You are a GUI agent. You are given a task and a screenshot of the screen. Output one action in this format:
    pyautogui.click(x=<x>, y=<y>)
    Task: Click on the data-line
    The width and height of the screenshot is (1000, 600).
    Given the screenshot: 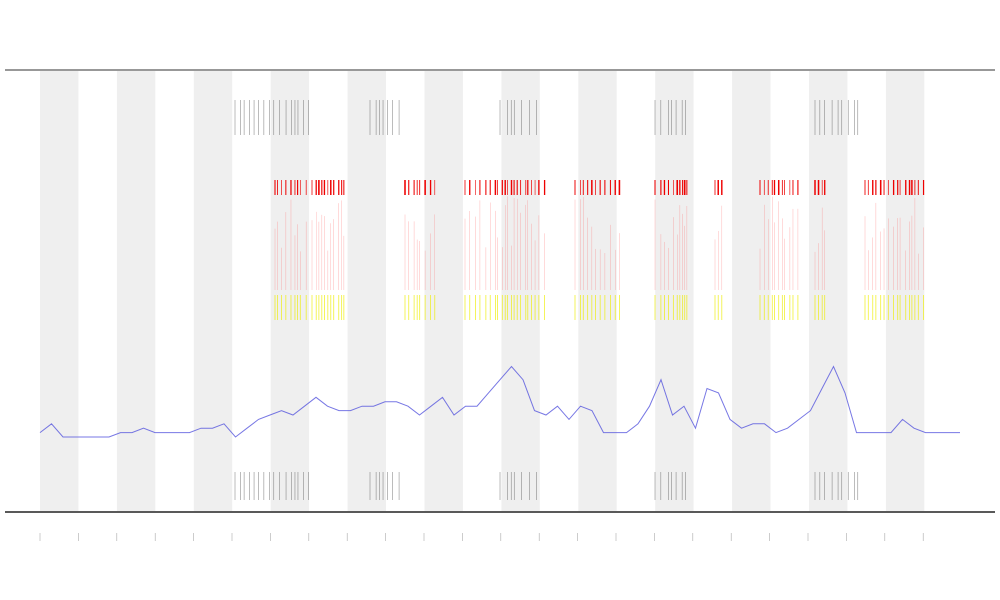 What is the action you would take?
    pyautogui.click(x=499, y=401)
    